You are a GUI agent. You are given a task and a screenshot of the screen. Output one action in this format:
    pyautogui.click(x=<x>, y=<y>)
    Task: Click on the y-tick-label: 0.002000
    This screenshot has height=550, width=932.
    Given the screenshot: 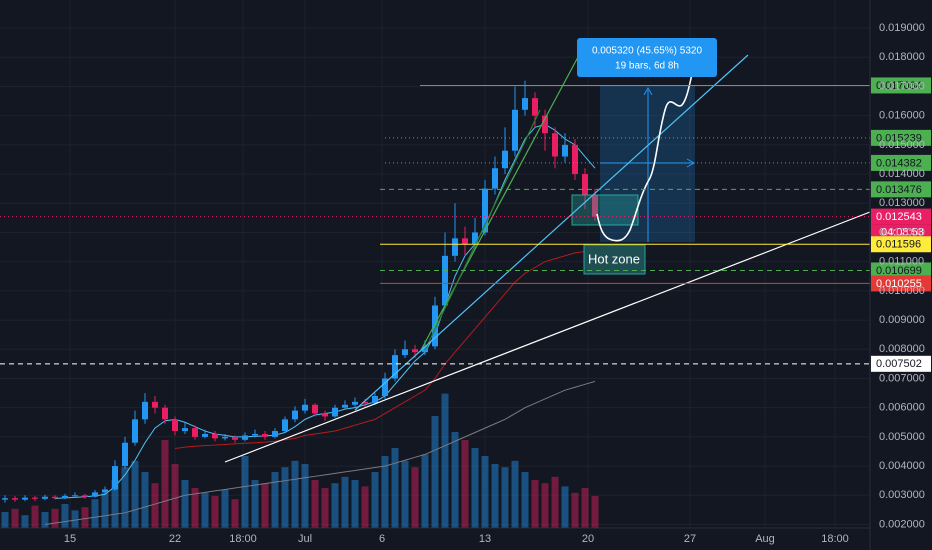 What is the action you would take?
    pyautogui.click(x=902, y=524)
    